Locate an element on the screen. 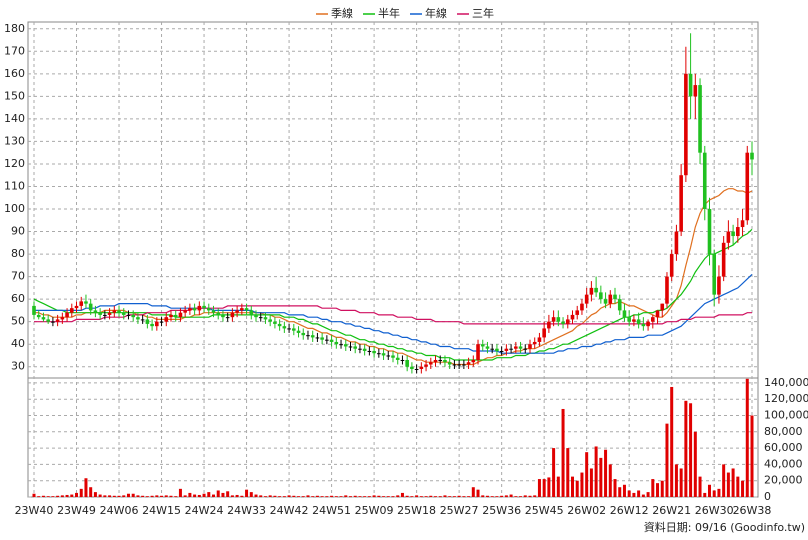  volume-tick-label: 0 is located at coordinates (767, 496).